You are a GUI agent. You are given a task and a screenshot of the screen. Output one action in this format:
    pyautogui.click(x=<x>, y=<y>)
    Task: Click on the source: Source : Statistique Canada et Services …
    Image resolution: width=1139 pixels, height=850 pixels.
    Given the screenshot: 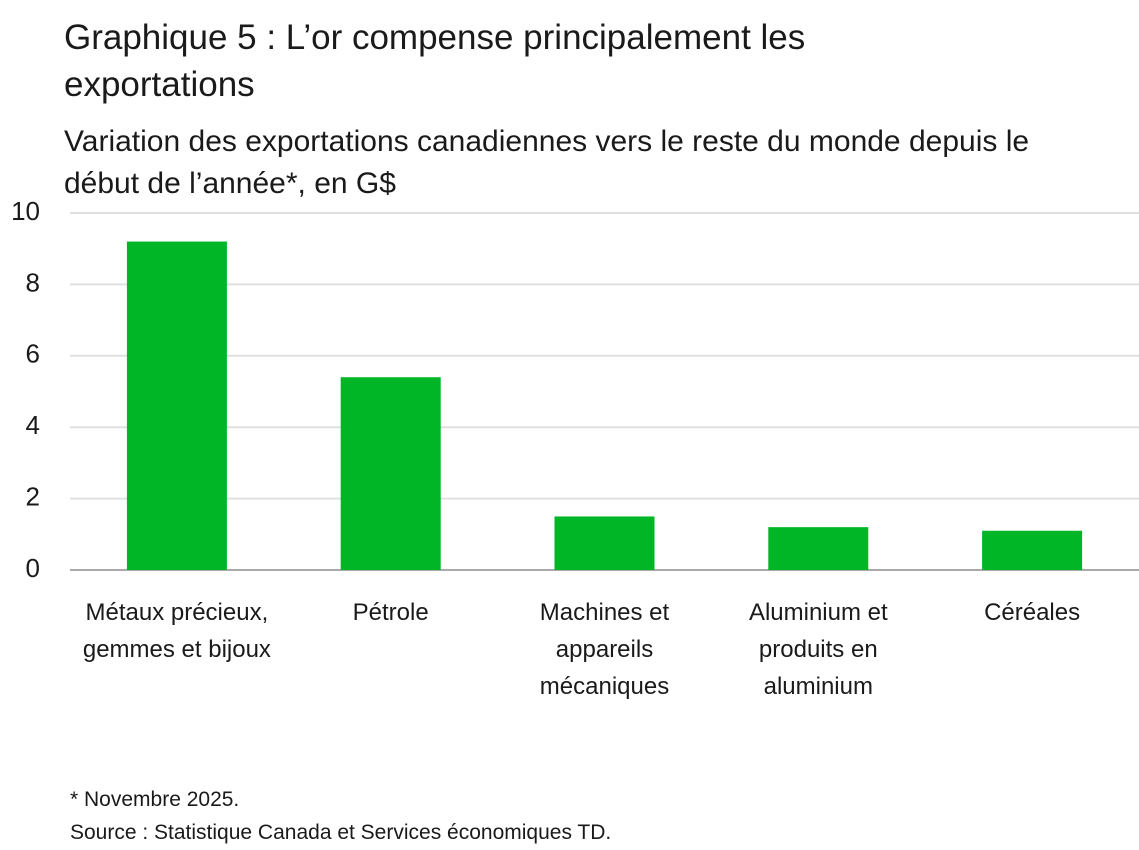 What is the action you would take?
    pyautogui.click(x=341, y=832)
    